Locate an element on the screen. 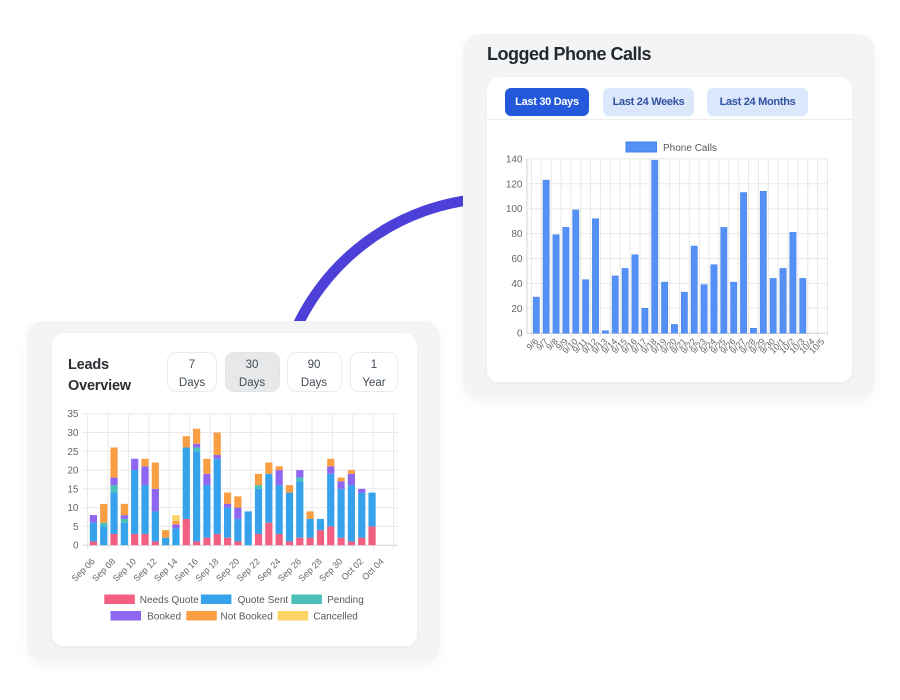 This screenshot has height=700, width=900. svg-text: Cancelled is located at coordinates (335, 617).